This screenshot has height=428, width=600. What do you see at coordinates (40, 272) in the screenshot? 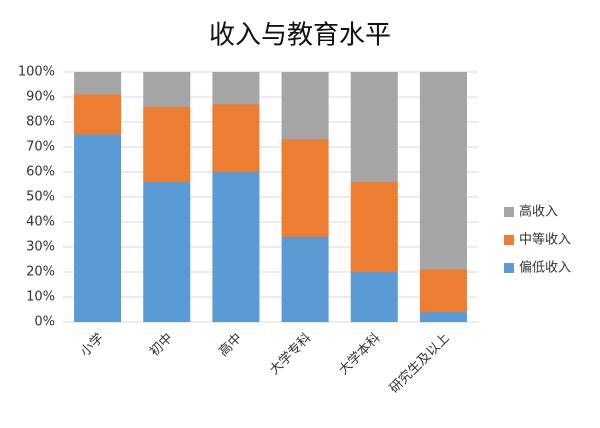
I see `y-tick-label: 20%` at bounding box center [40, 272].